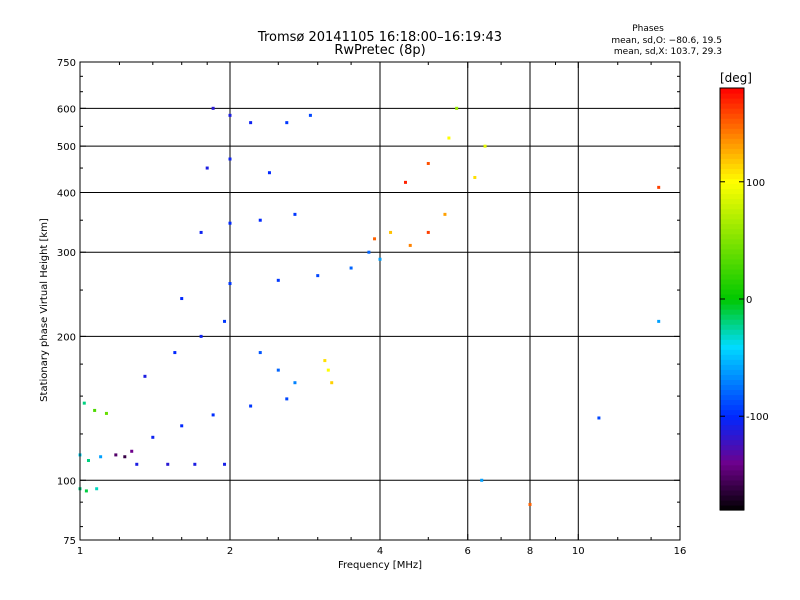 The image size is (800, 600). What do you see at coordinates (44, 310) in the screenshot?
I see `y-axis-label: Stationary phase Virtual Height [km]` at bounding box center [44, 310].